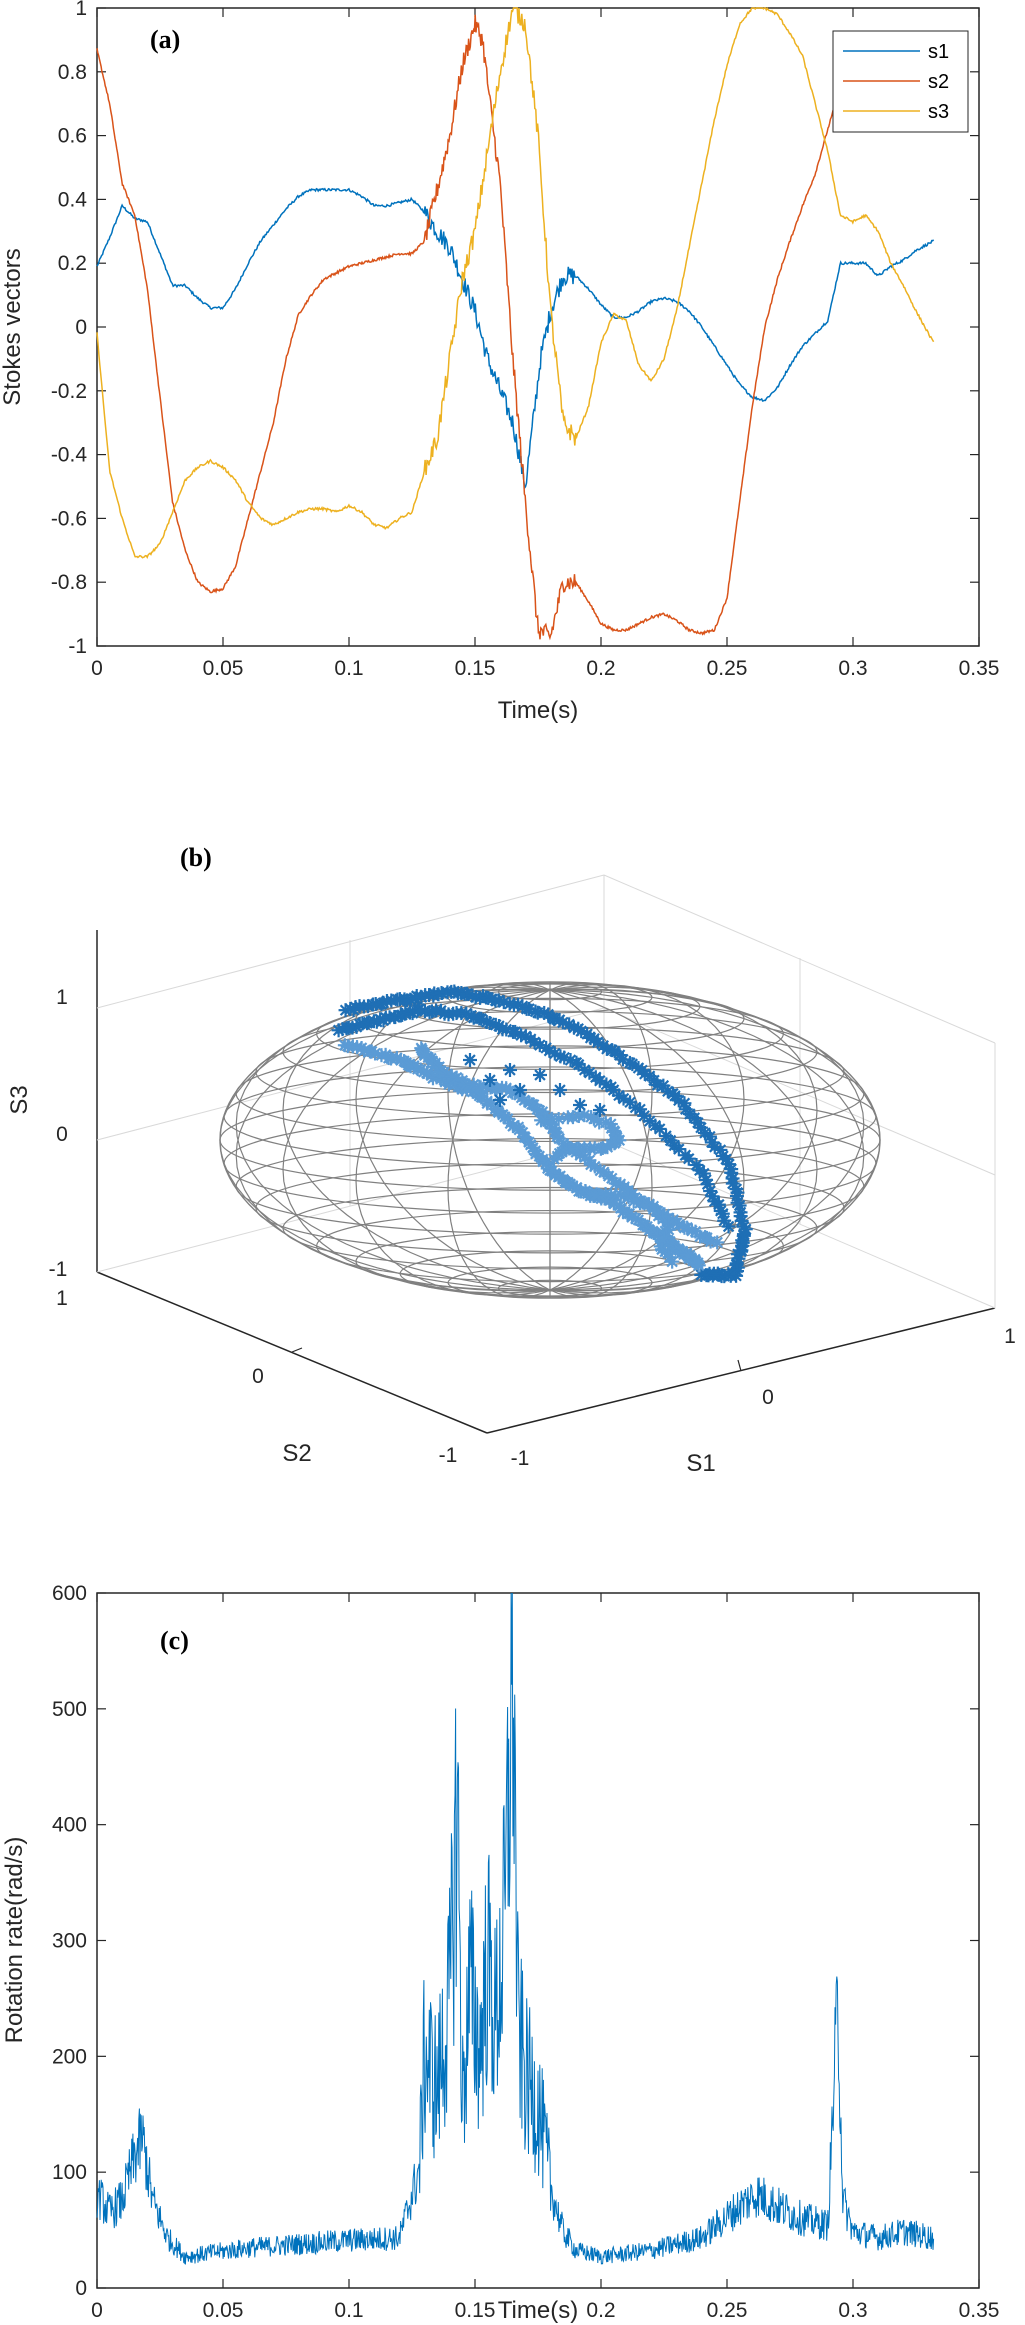  Describe the element at coordinates (196, 857) in the screenshot. I see `panel-b-label: (b)` at that location.